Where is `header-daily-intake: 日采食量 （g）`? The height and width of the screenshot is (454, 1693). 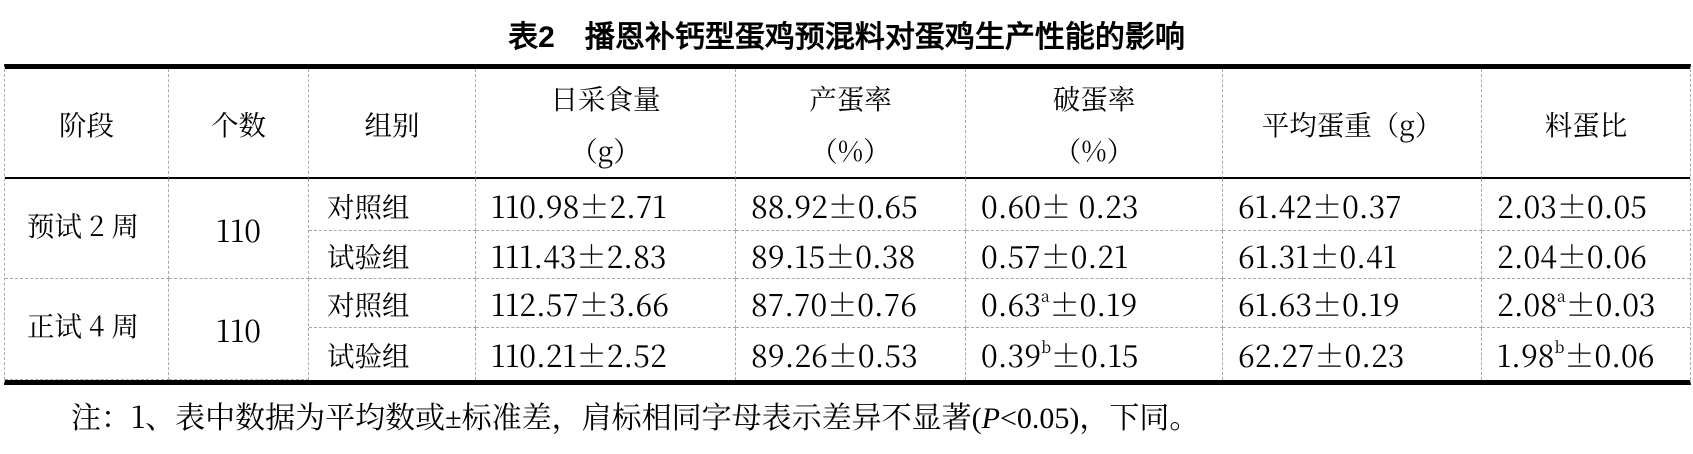
header-daily-intake: 日采食量 （g） is located at coordinates (606, 124).